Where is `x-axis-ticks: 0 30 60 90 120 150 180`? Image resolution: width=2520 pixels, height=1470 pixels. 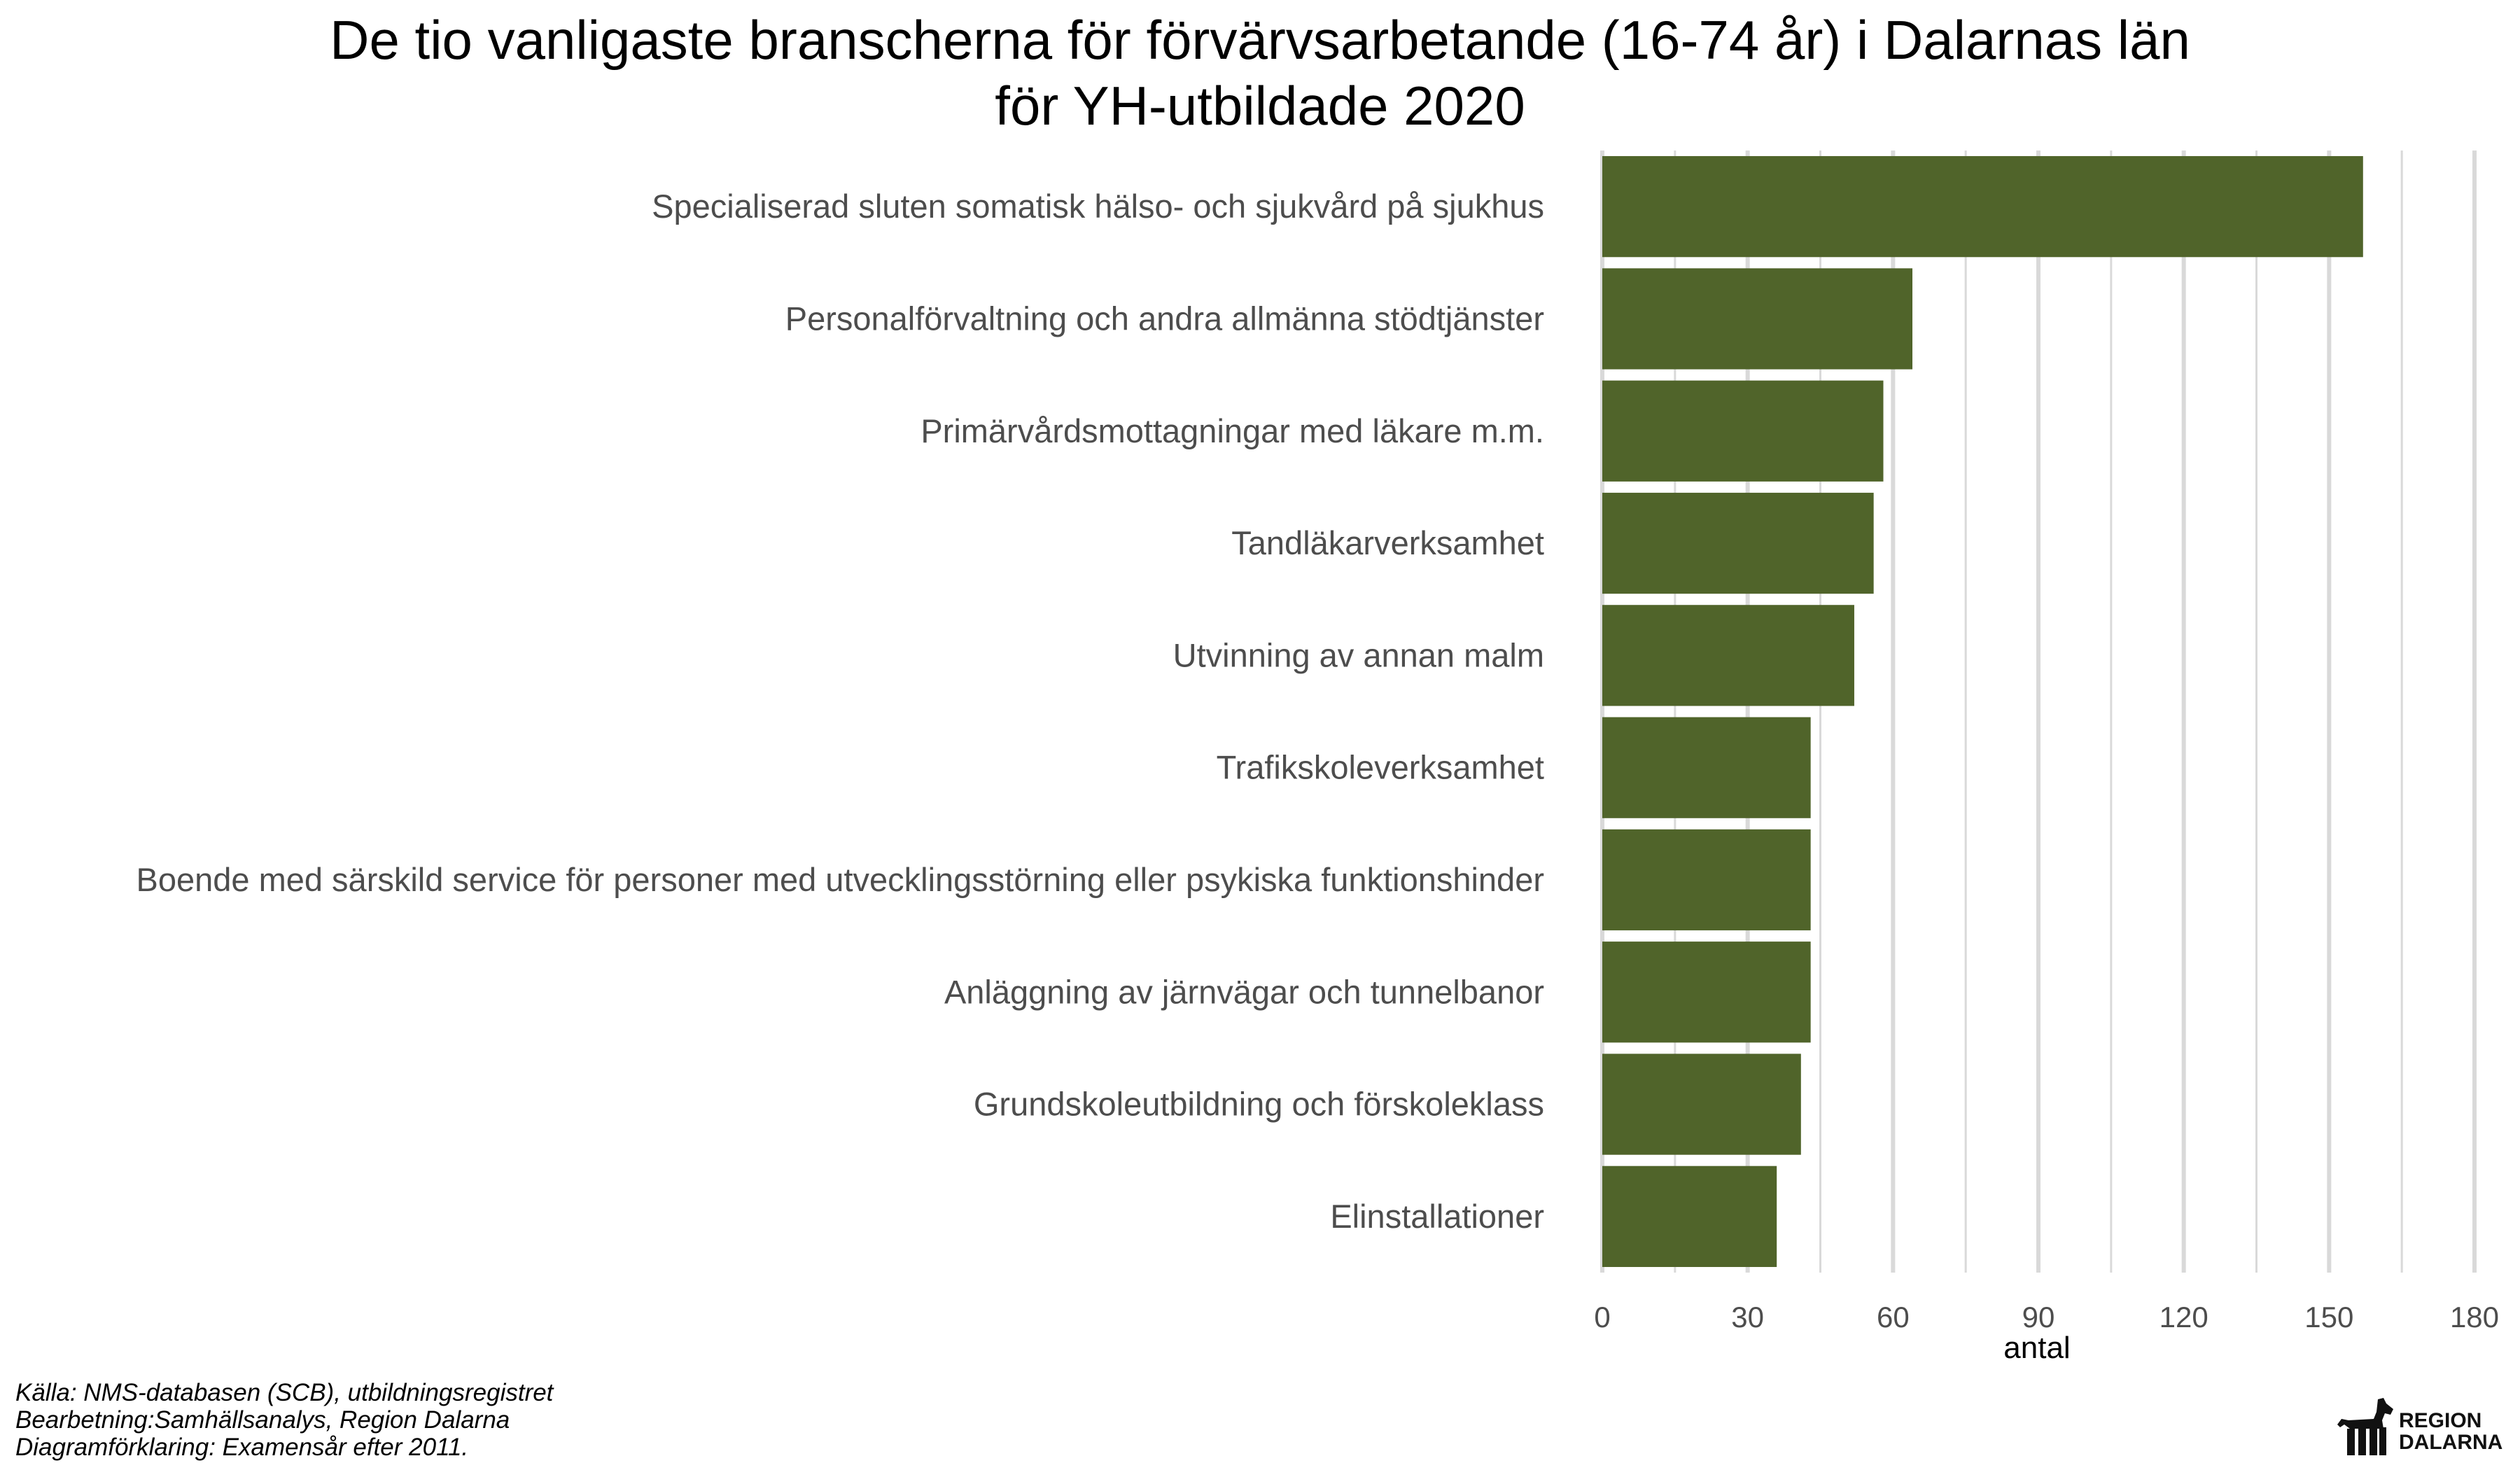 x-axis-ticks: 0 30 60 90 120 150 180 is located at coordinates (2046, 1317).